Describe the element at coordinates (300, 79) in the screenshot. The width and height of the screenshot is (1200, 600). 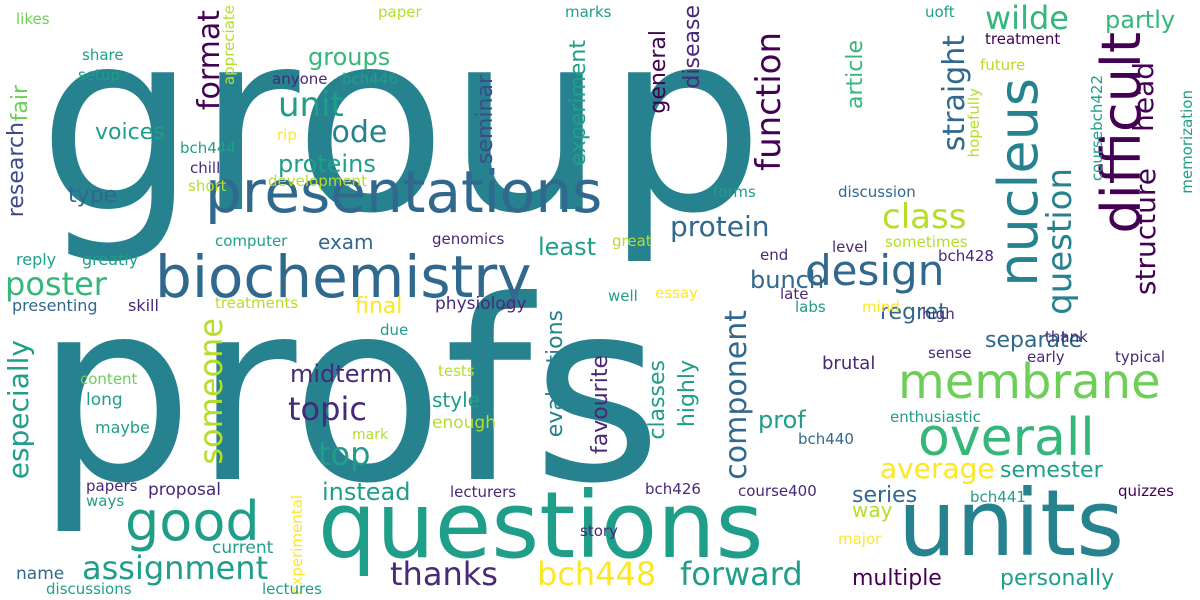
I see `cloud-word-anyone: anyone` at that location.